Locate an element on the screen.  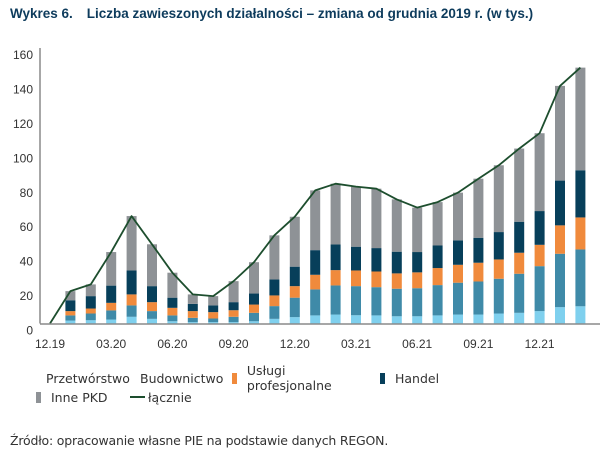
bar-stack-02.20 is located at coordinates (90, 304).